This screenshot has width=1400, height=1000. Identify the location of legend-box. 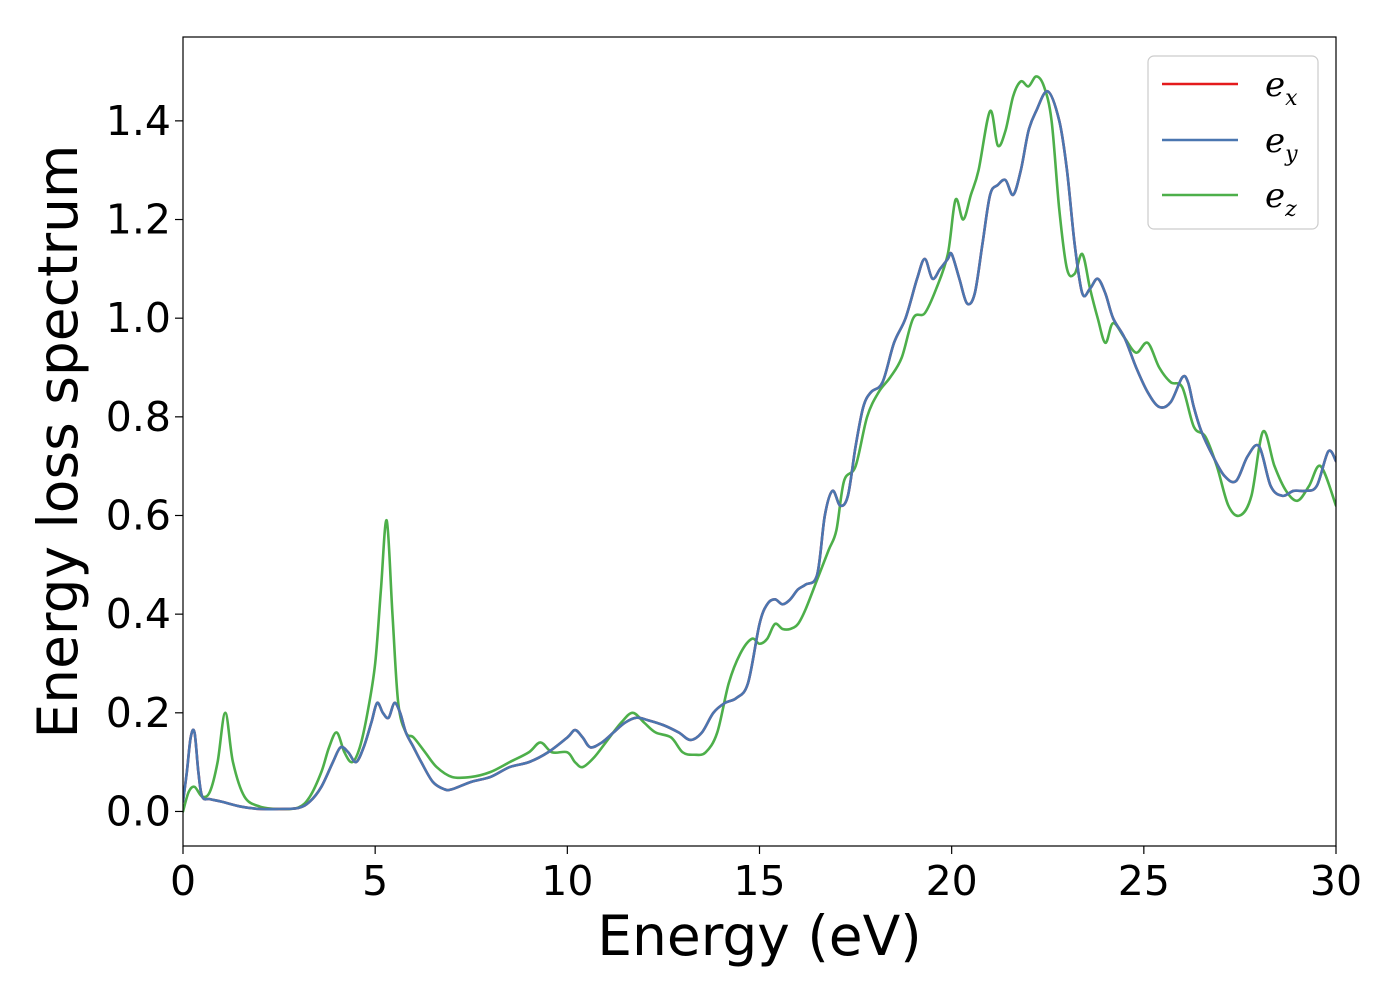
(1233, 142).